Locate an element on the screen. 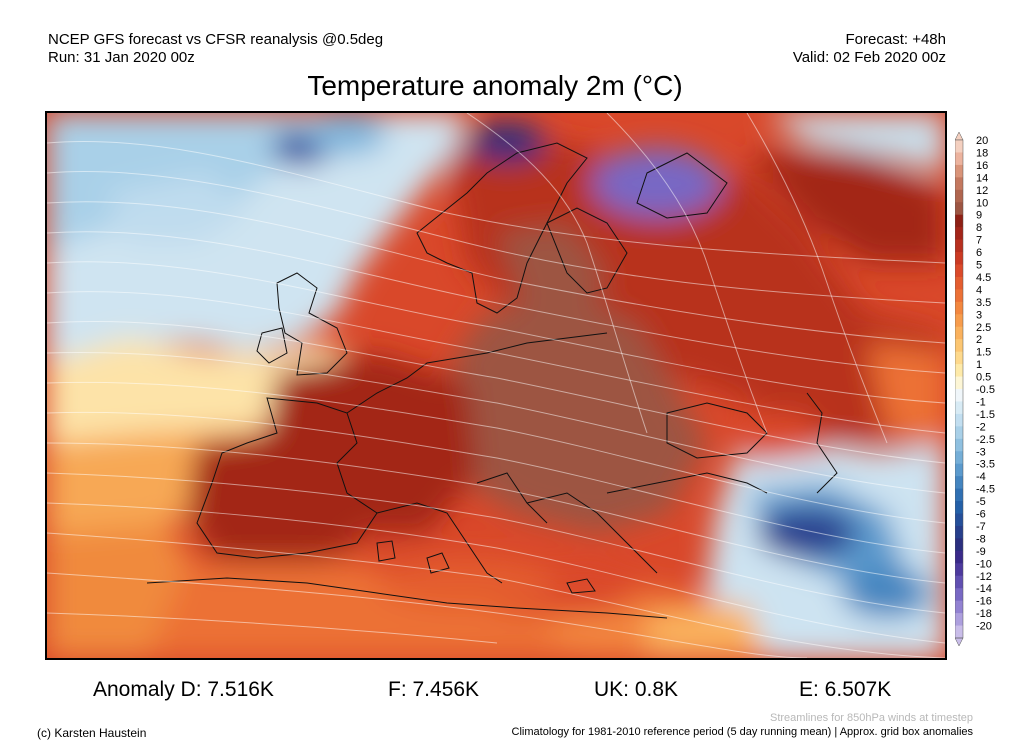 The width and height of the screenshot is (1020, 750). stat-france: F: 7.456K is located at coordinates (434, 689).